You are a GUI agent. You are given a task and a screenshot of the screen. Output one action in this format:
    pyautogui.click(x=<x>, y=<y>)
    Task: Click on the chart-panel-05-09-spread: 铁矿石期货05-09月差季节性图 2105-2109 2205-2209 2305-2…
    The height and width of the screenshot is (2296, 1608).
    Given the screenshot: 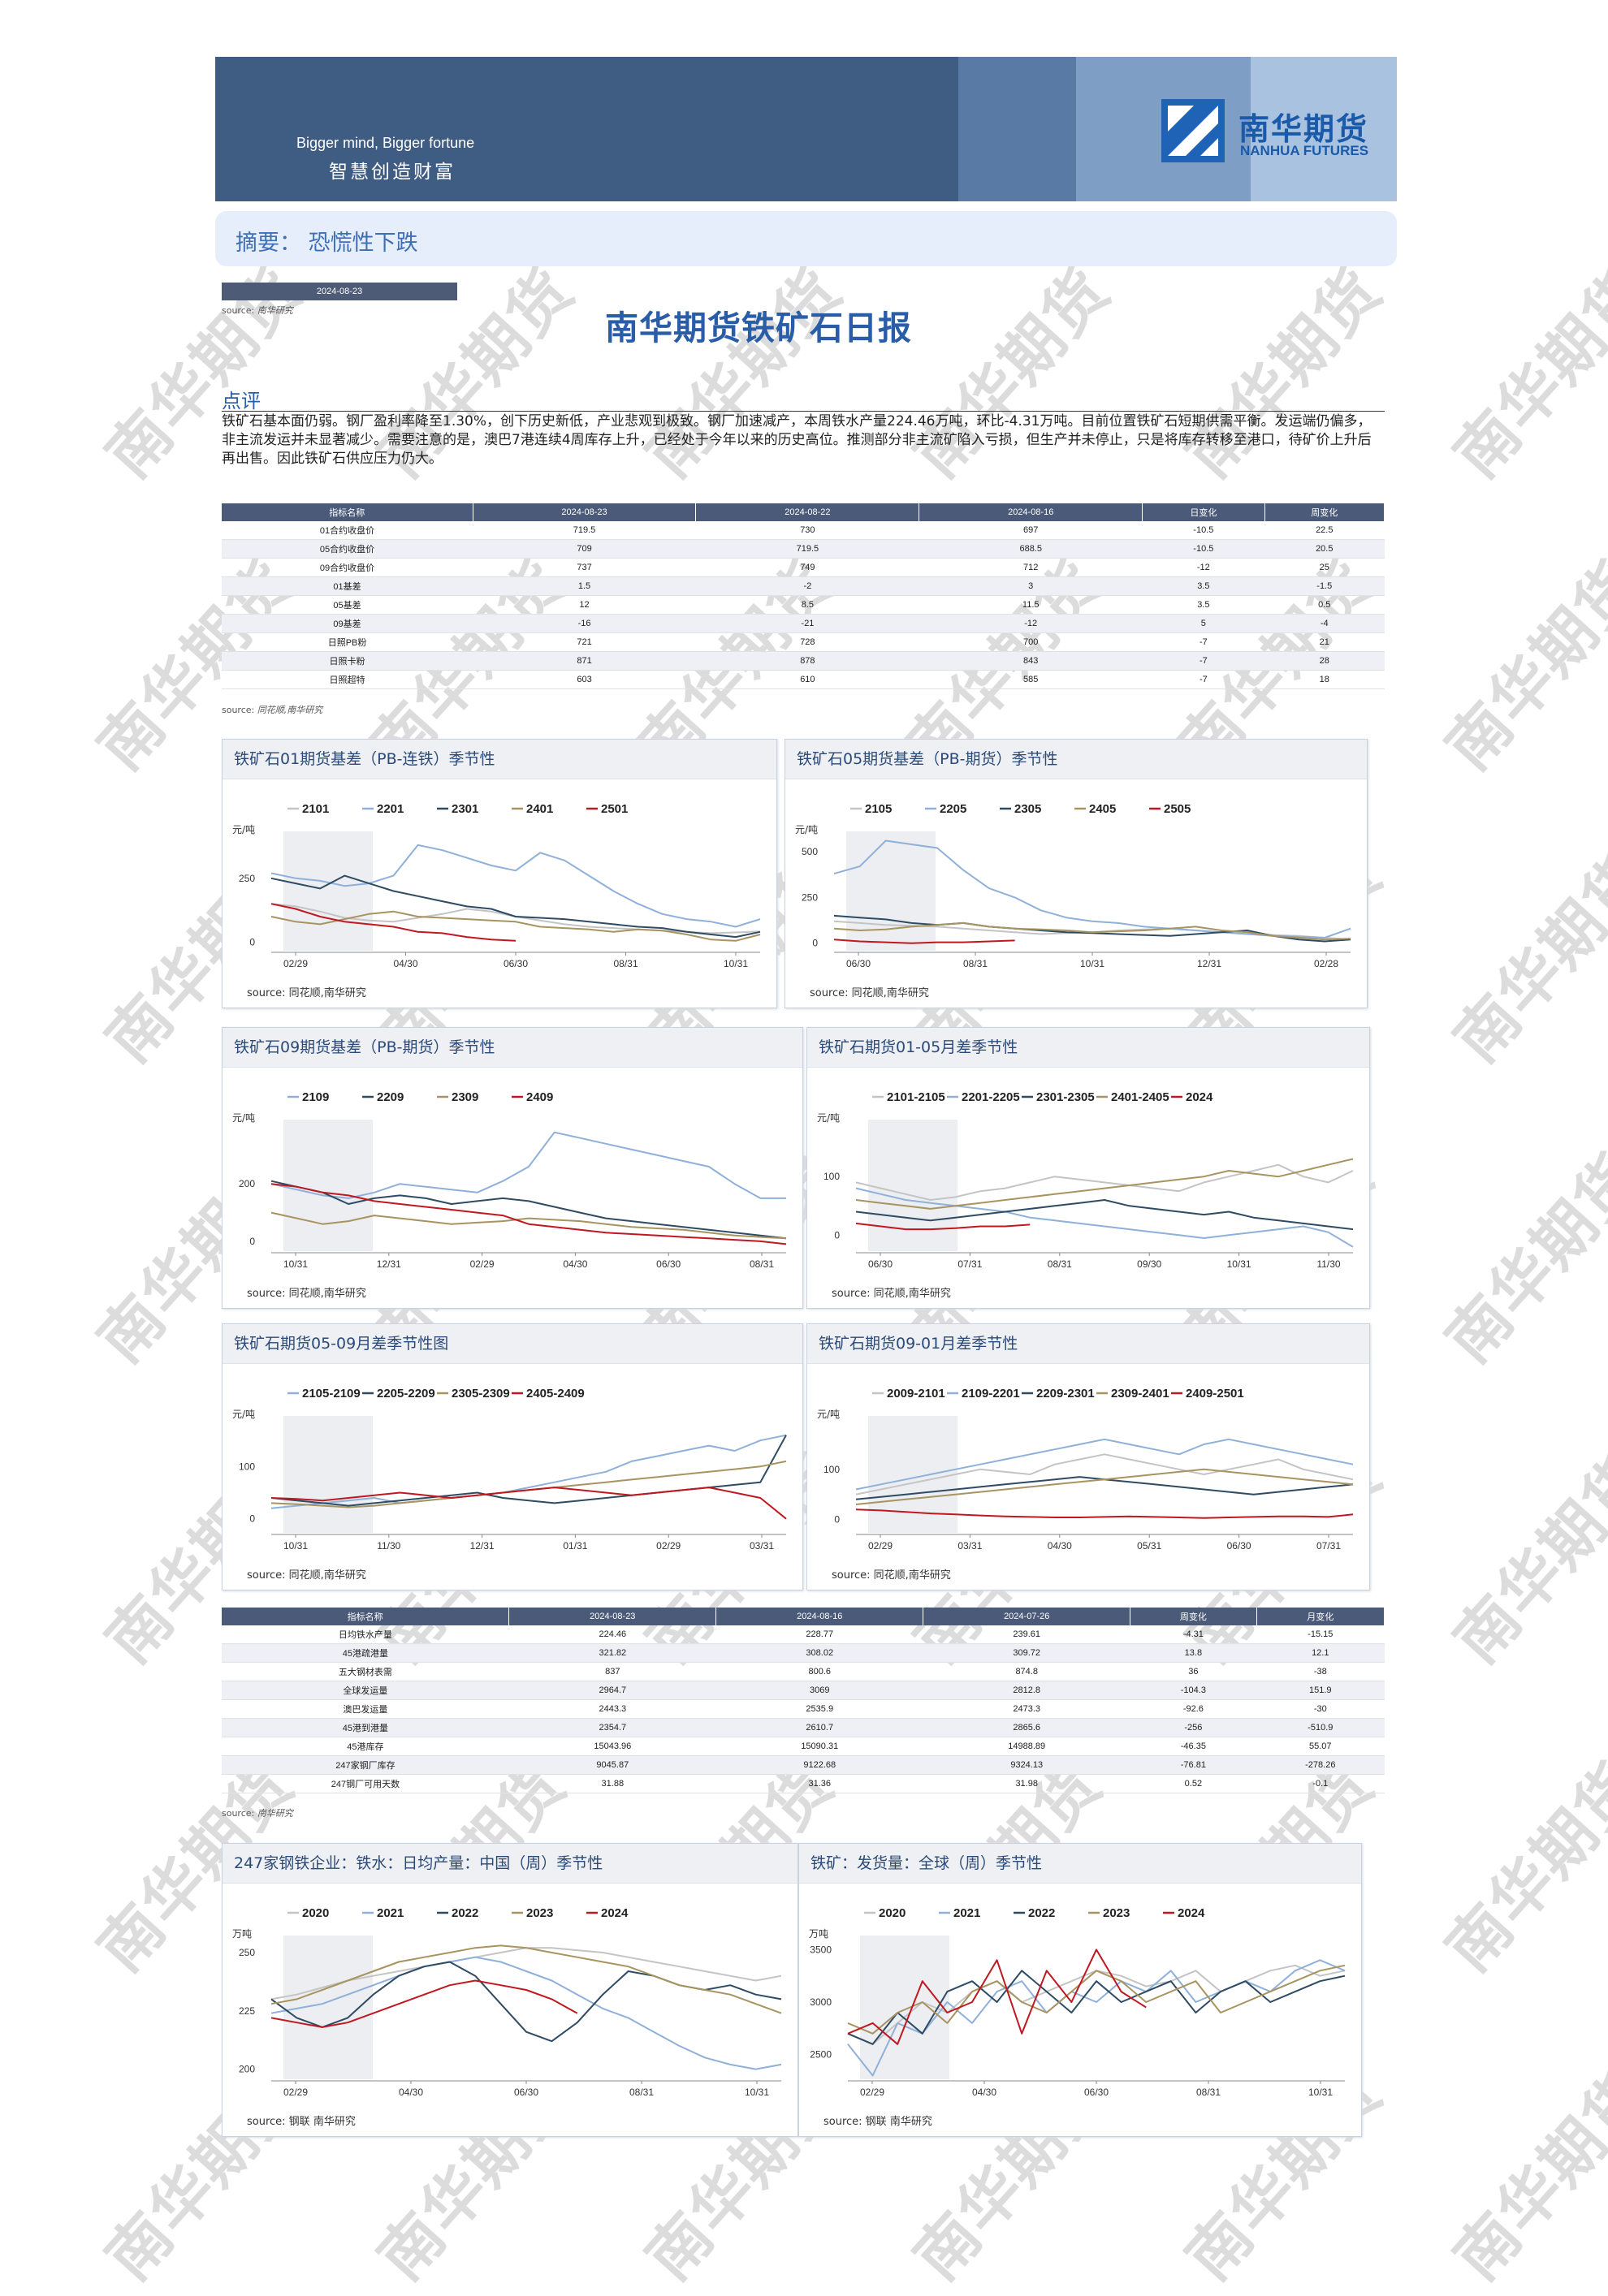 What is the action you would take?
    pyautogui.click(x=512, y=1456)
    